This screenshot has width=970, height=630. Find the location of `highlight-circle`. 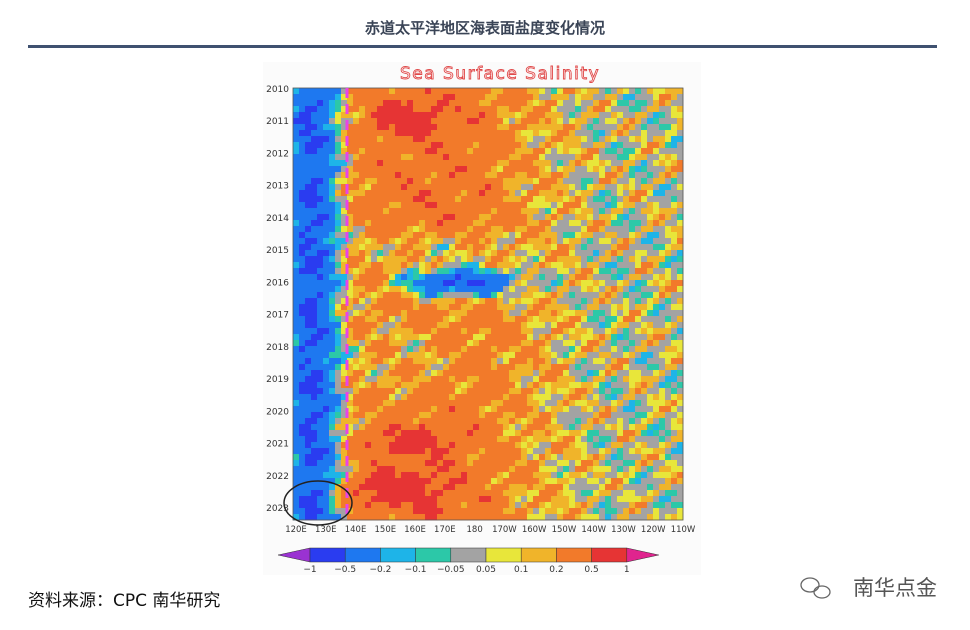

highlight-circle is located at coordinates (318, 503).